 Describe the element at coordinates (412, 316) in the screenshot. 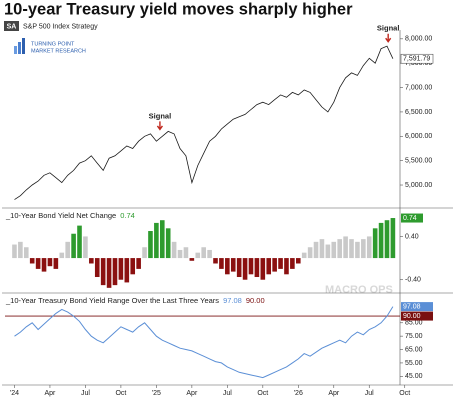

I see `reference-label: 90.00` at that location.